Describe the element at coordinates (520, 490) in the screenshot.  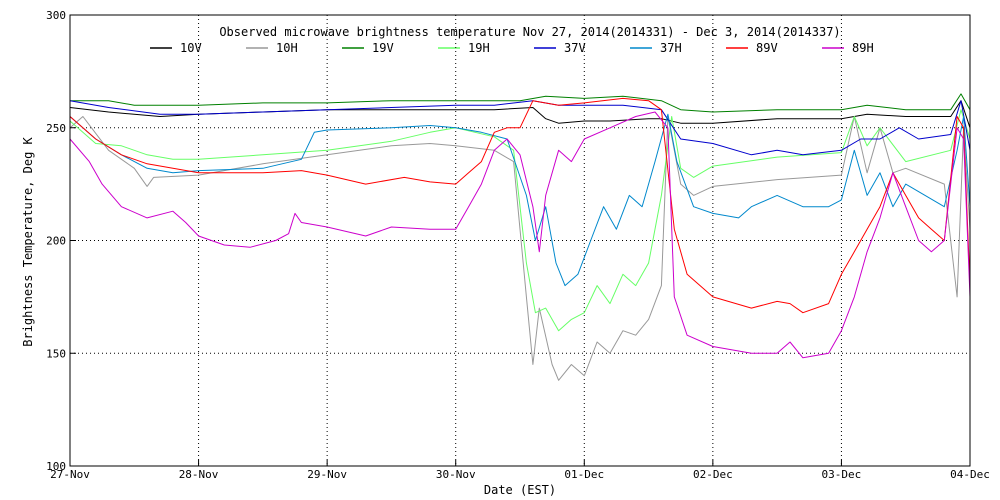
I see `x-axis-title: Date (EST)` at that location.